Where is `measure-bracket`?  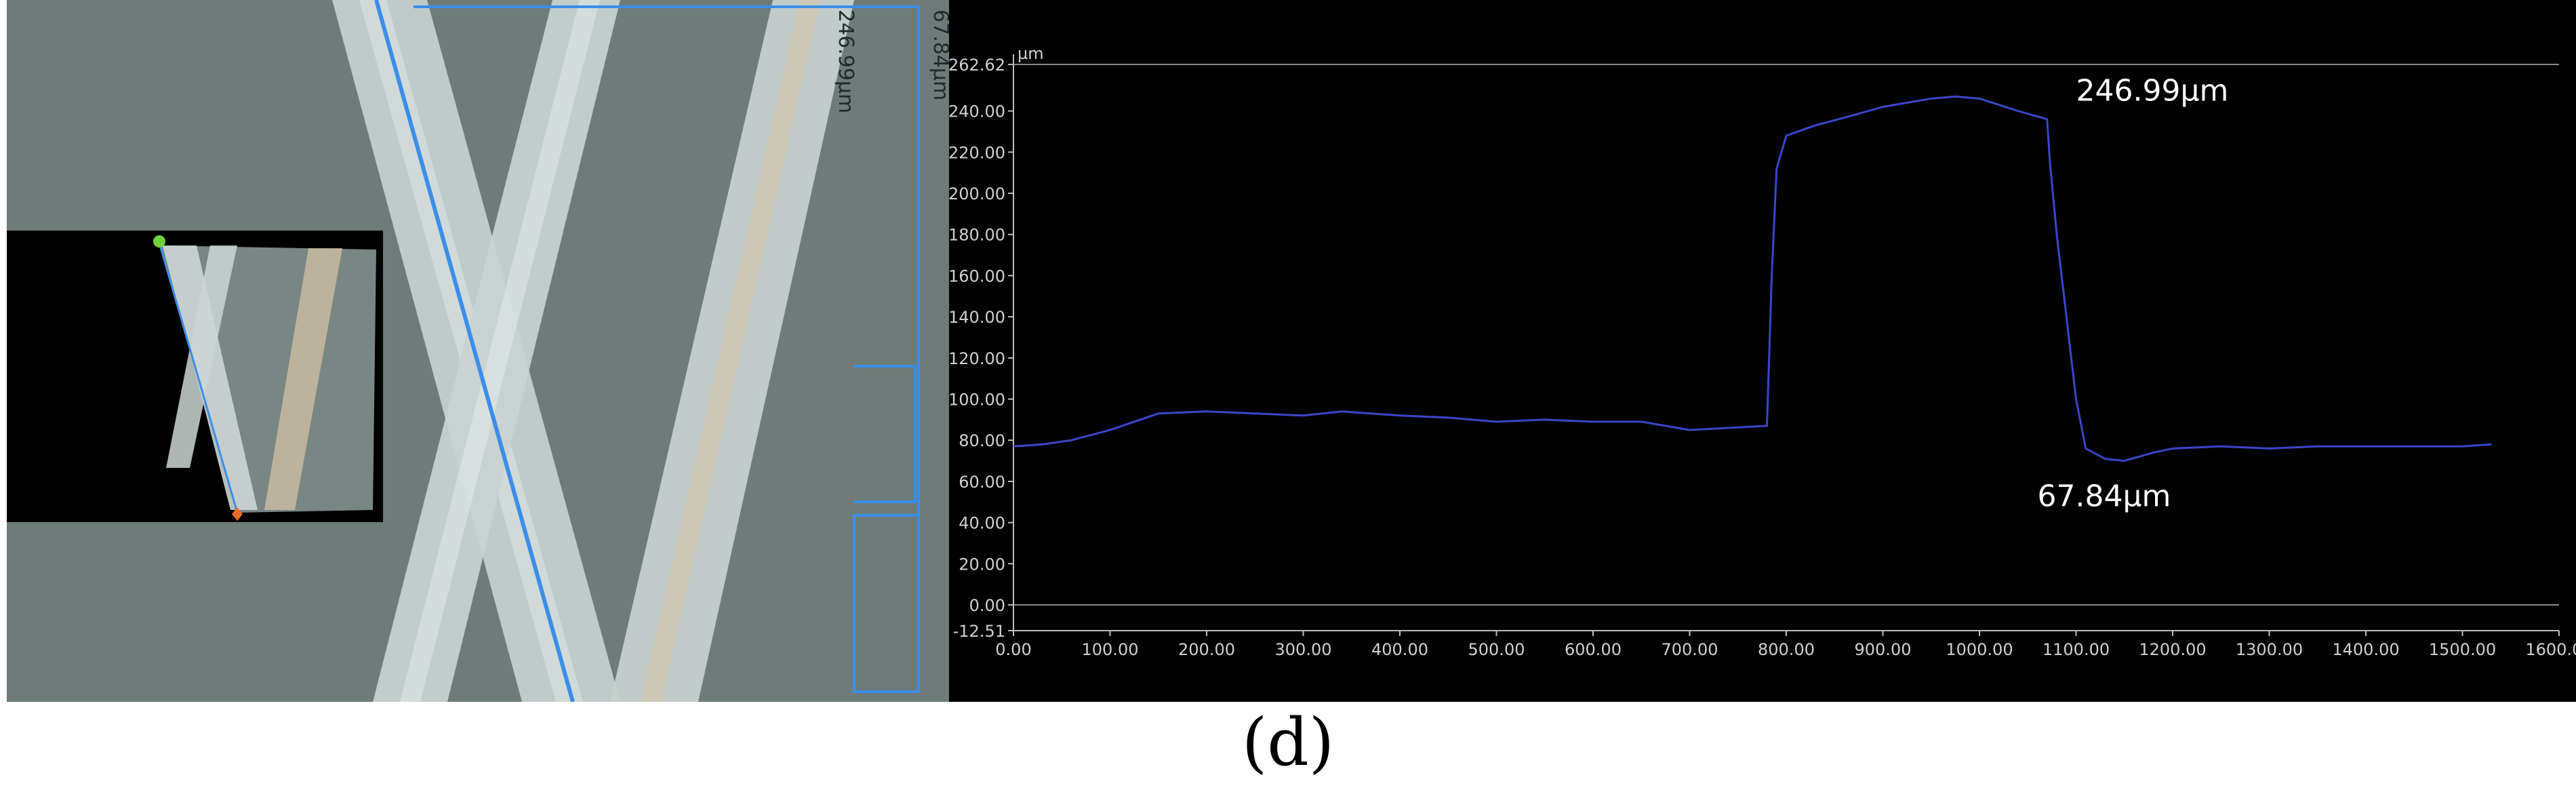
measure-bracket is located at coordinates (886, 350).